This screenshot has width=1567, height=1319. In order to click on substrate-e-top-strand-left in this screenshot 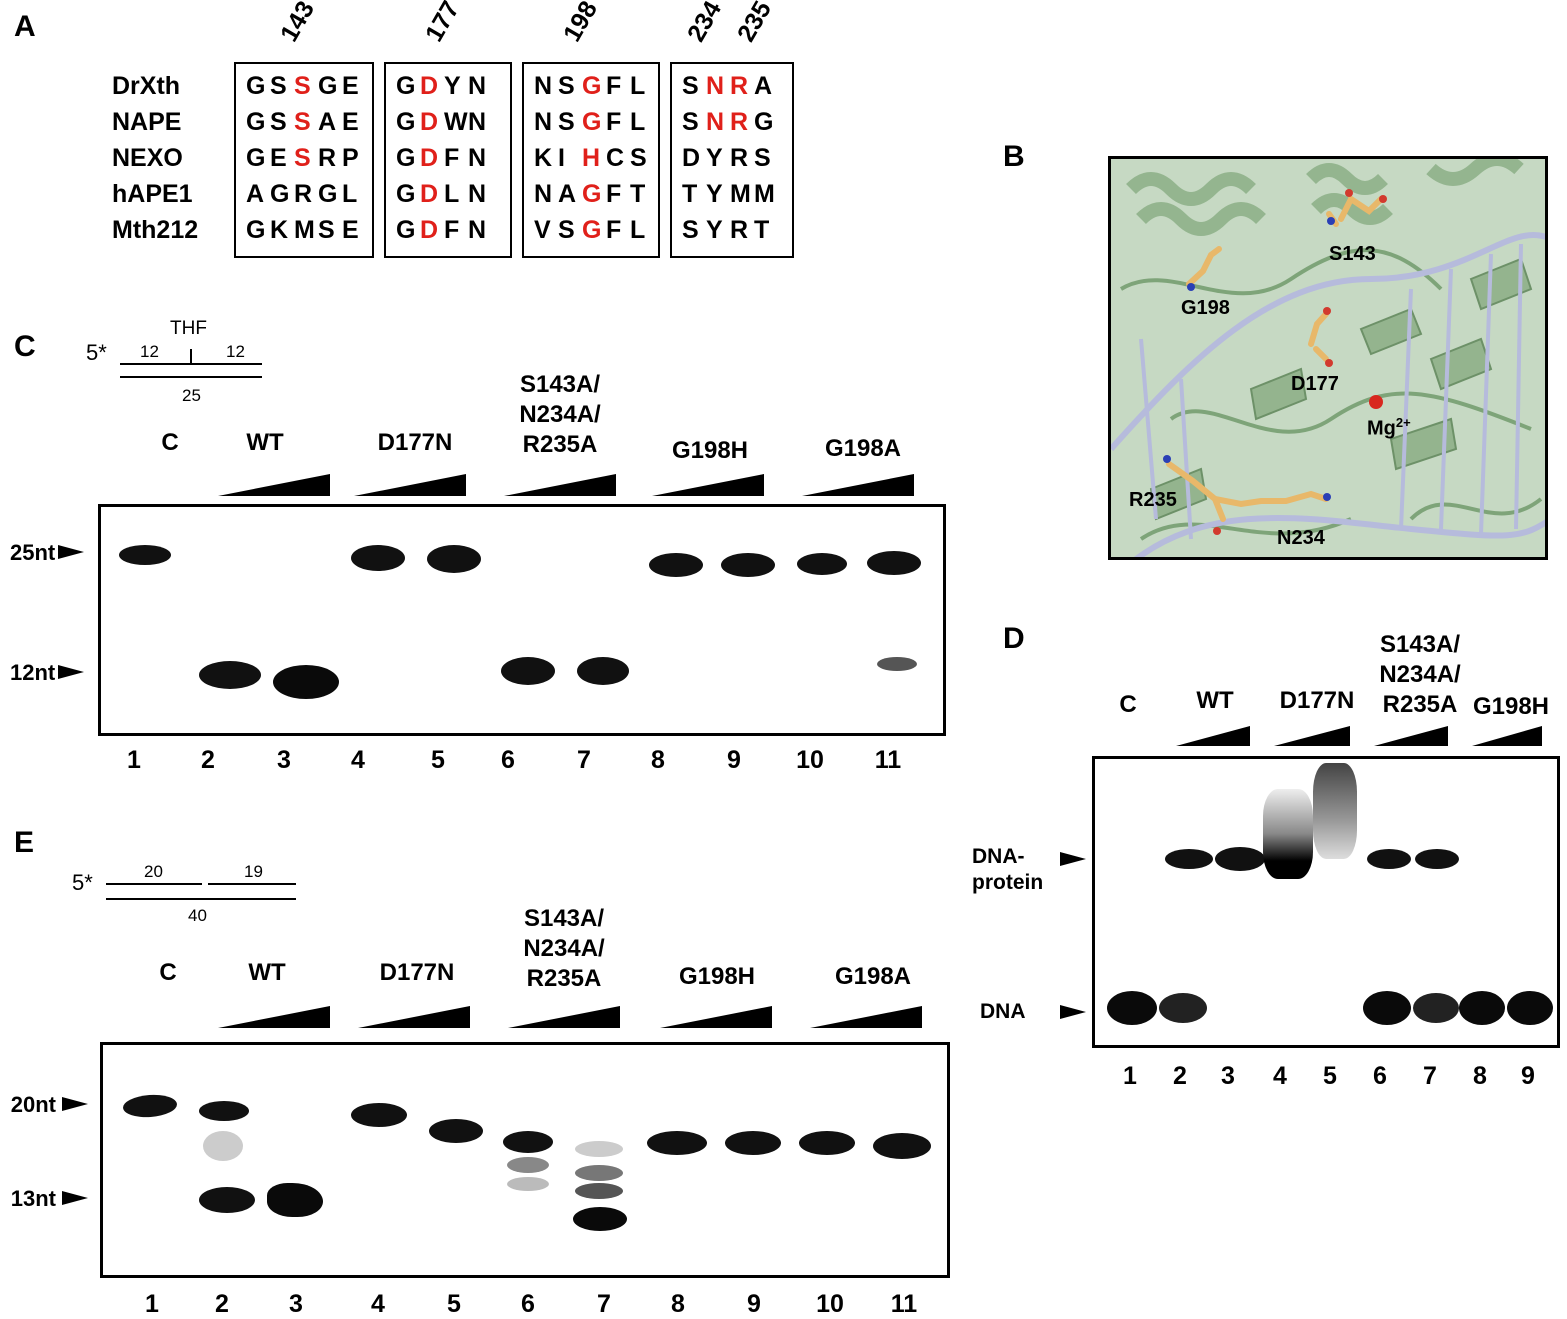, I will do `click(154, 884)`.